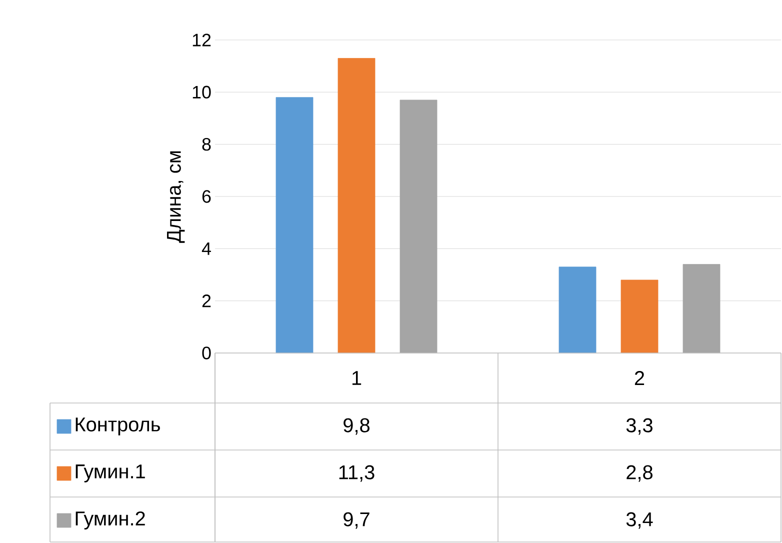 The image size is (782, 543). Describe the element at coordinates (356, 473) in the screenshot. I see `data-label: 11,3` at that location.